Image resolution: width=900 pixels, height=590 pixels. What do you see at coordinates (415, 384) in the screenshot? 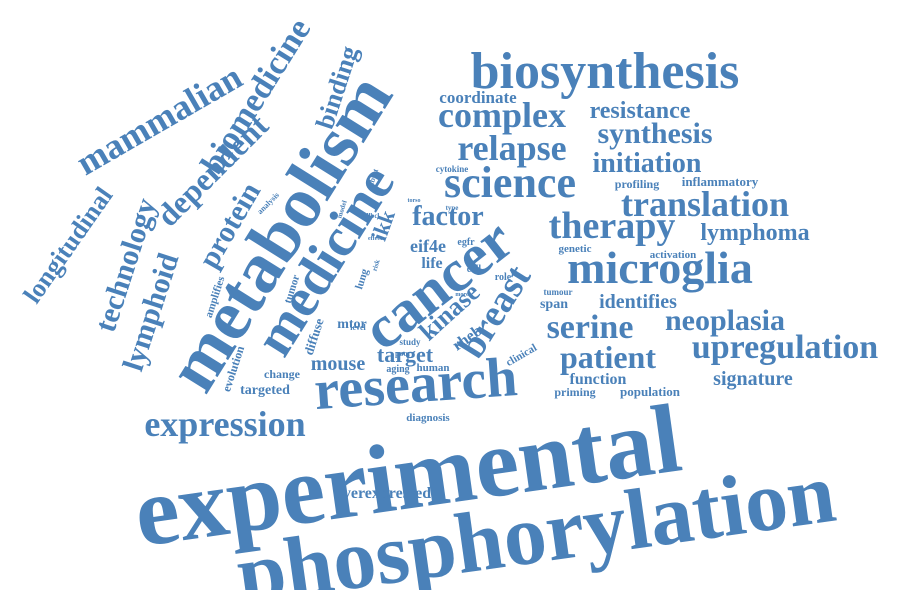
I see `word-research: research` at bounding box center [415, 384].